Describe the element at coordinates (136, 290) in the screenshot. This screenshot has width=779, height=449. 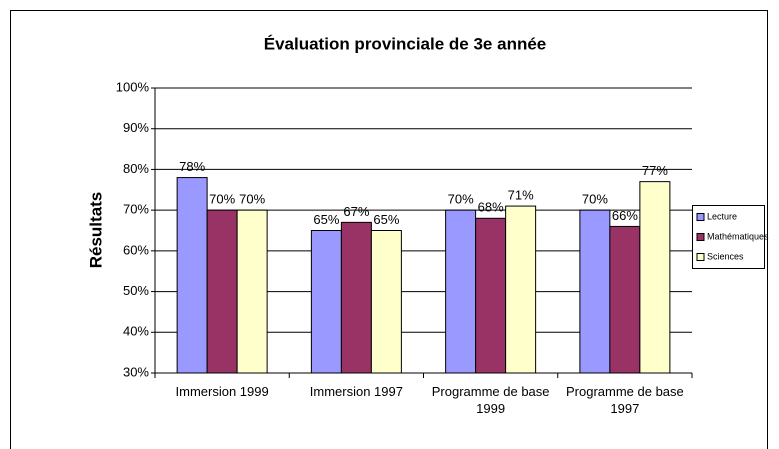
I see `y-tick-label: 50%` at that location.